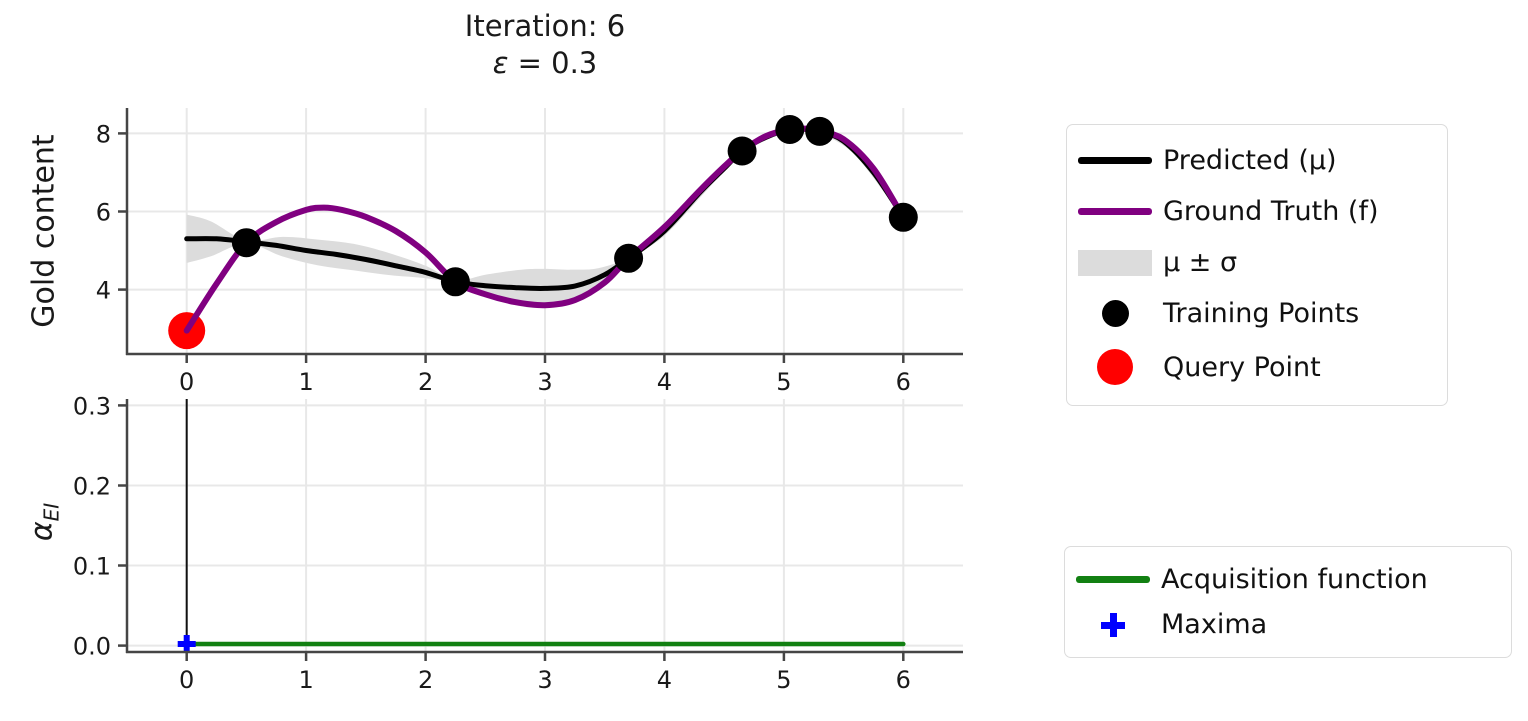 Image resolution: width=1528 pixels, height=721 pixels. Describe the element at coordinates (1288, 624) in the screenshot. I see `legend-item-maxima: Maxima` at that location.